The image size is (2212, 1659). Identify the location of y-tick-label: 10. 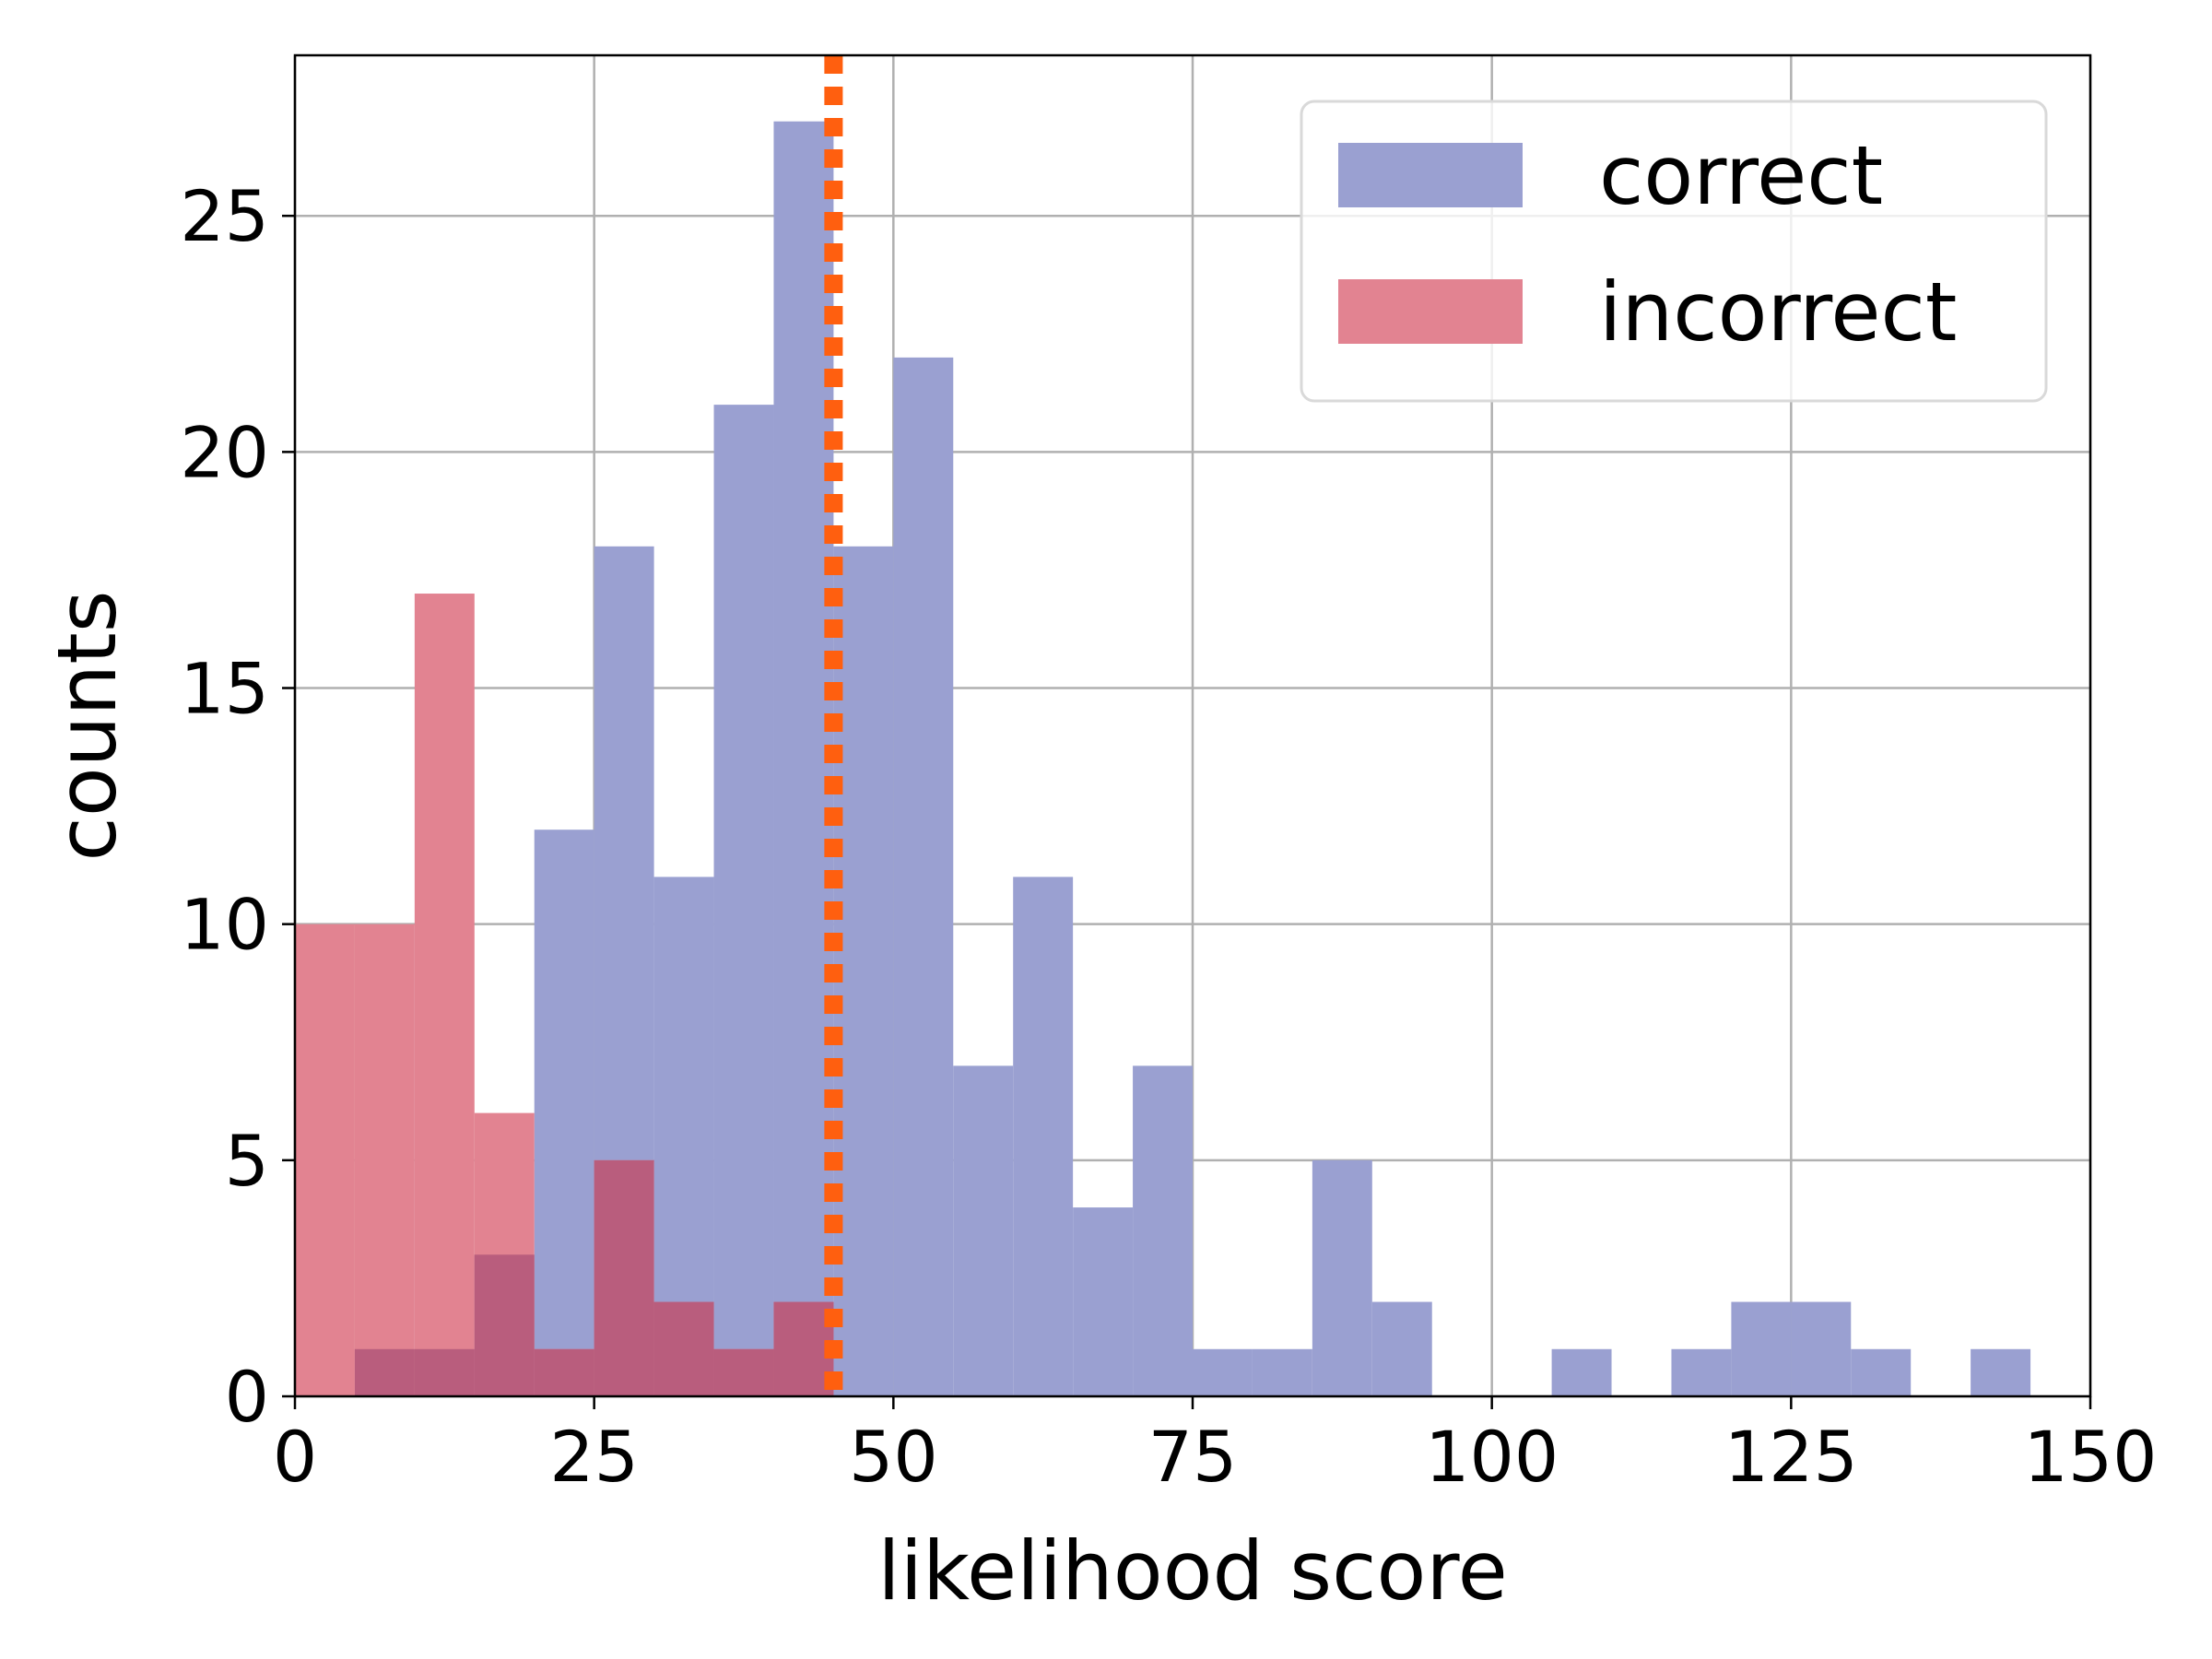
(224, 925).